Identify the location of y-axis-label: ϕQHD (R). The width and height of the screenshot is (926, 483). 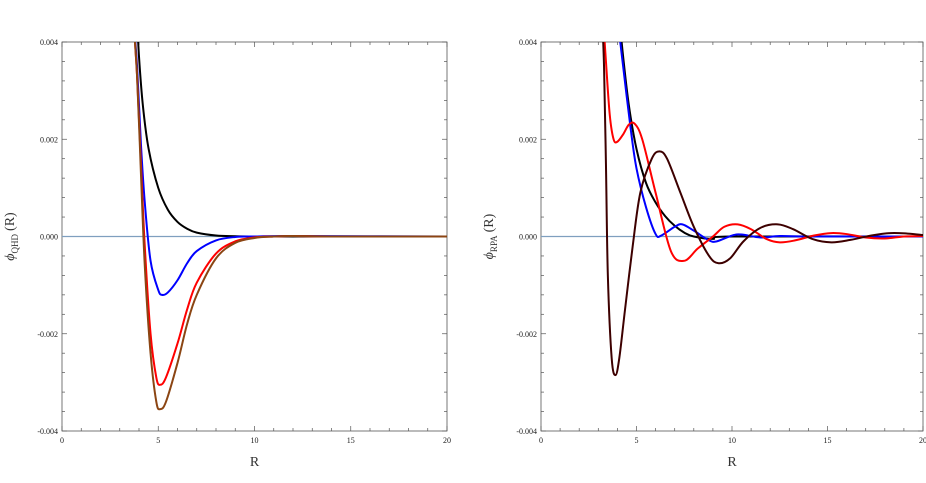
(11, 236).